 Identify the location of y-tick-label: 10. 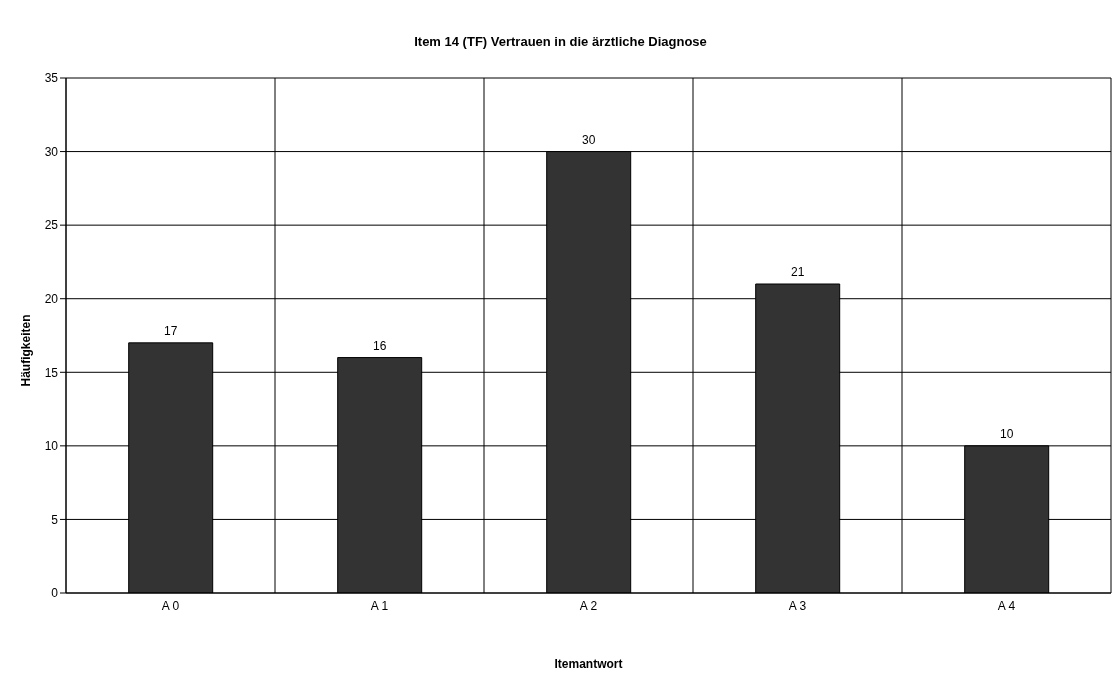
(51, 446).